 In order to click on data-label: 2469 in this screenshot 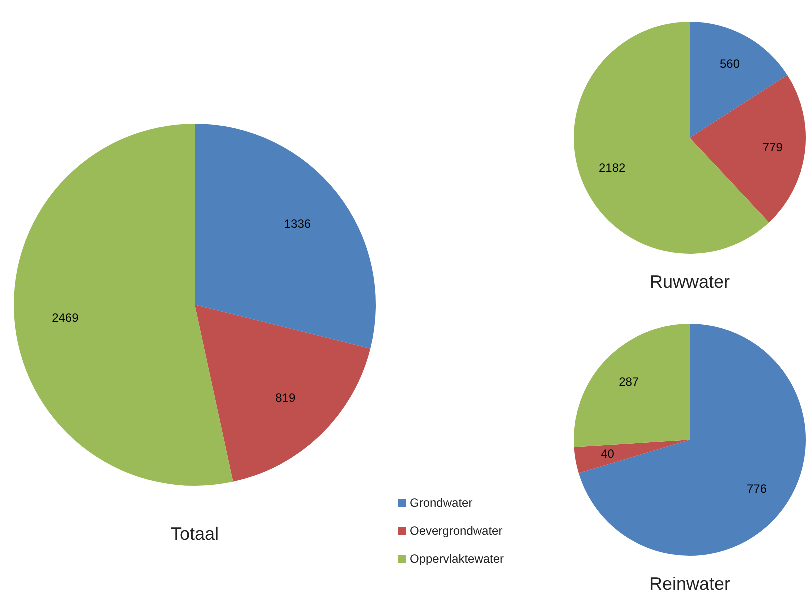, I will do `click(66, 318)`.